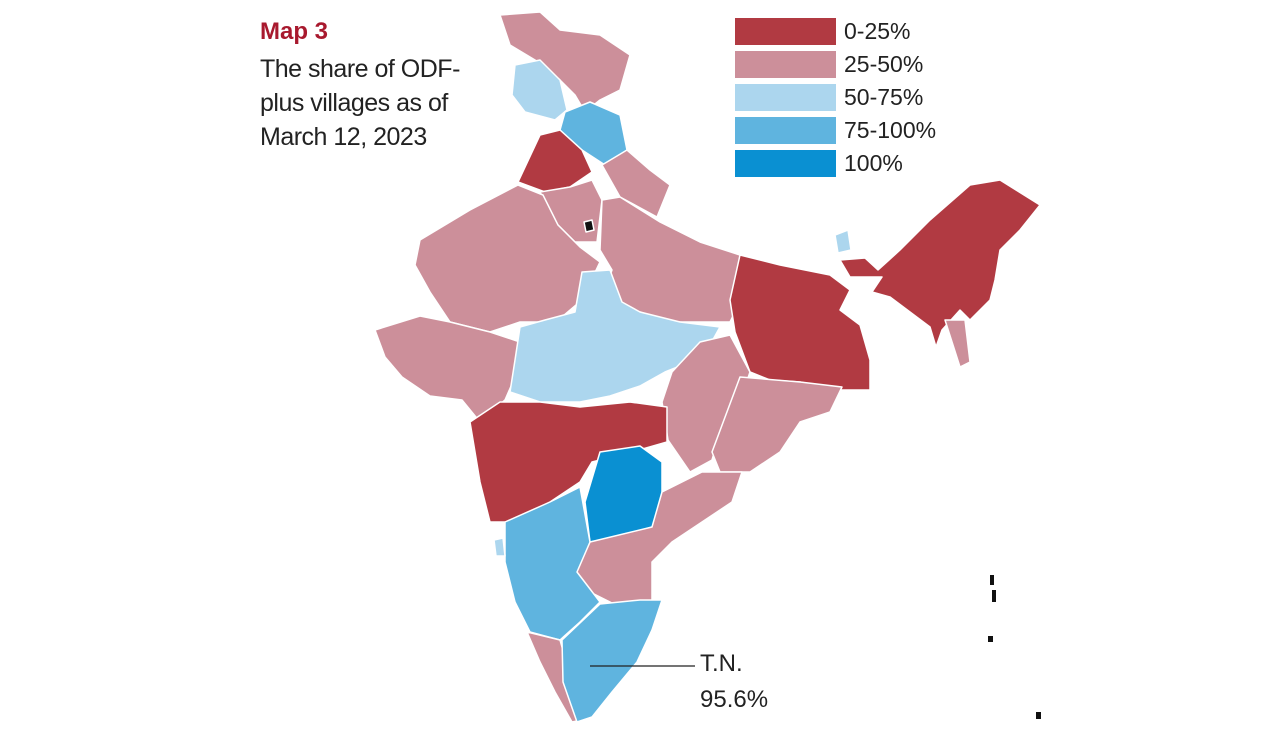  I want to click on region-karnataka, so click(552, 563).